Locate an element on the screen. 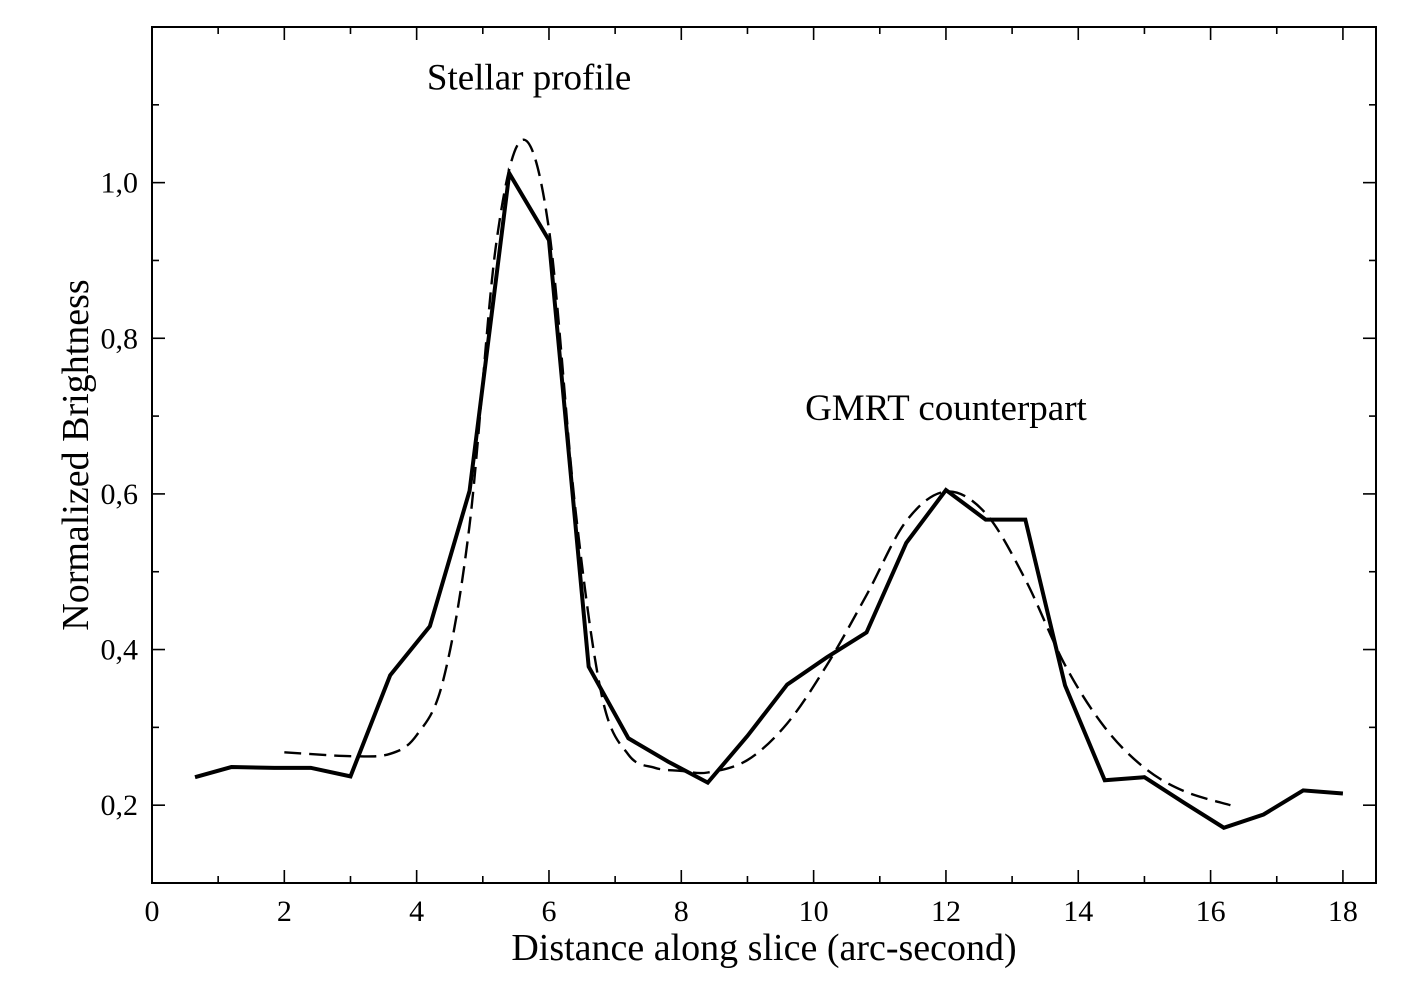 The width and height of the screenshot is (1406, 986). x-tick-label: 6 is located at coordinates (548, 911).